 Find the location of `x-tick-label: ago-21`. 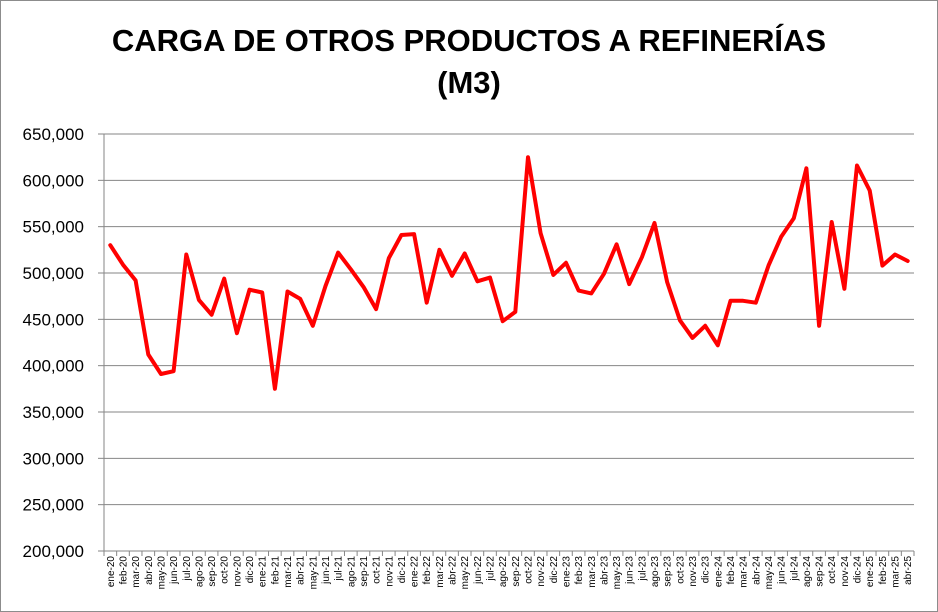

x-tick-label: ago-21 is located at coordinates (351, 572).